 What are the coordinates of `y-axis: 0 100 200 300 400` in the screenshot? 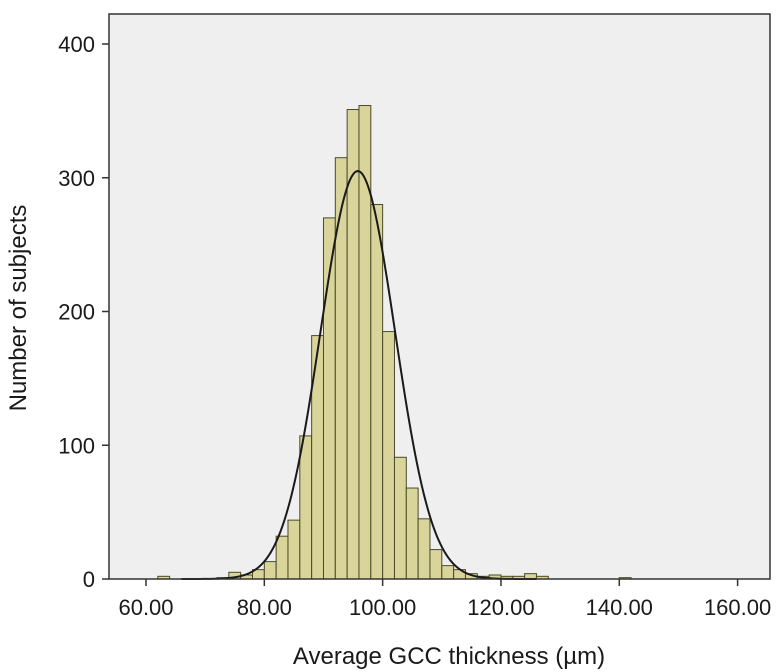 It's located at (83, 312).